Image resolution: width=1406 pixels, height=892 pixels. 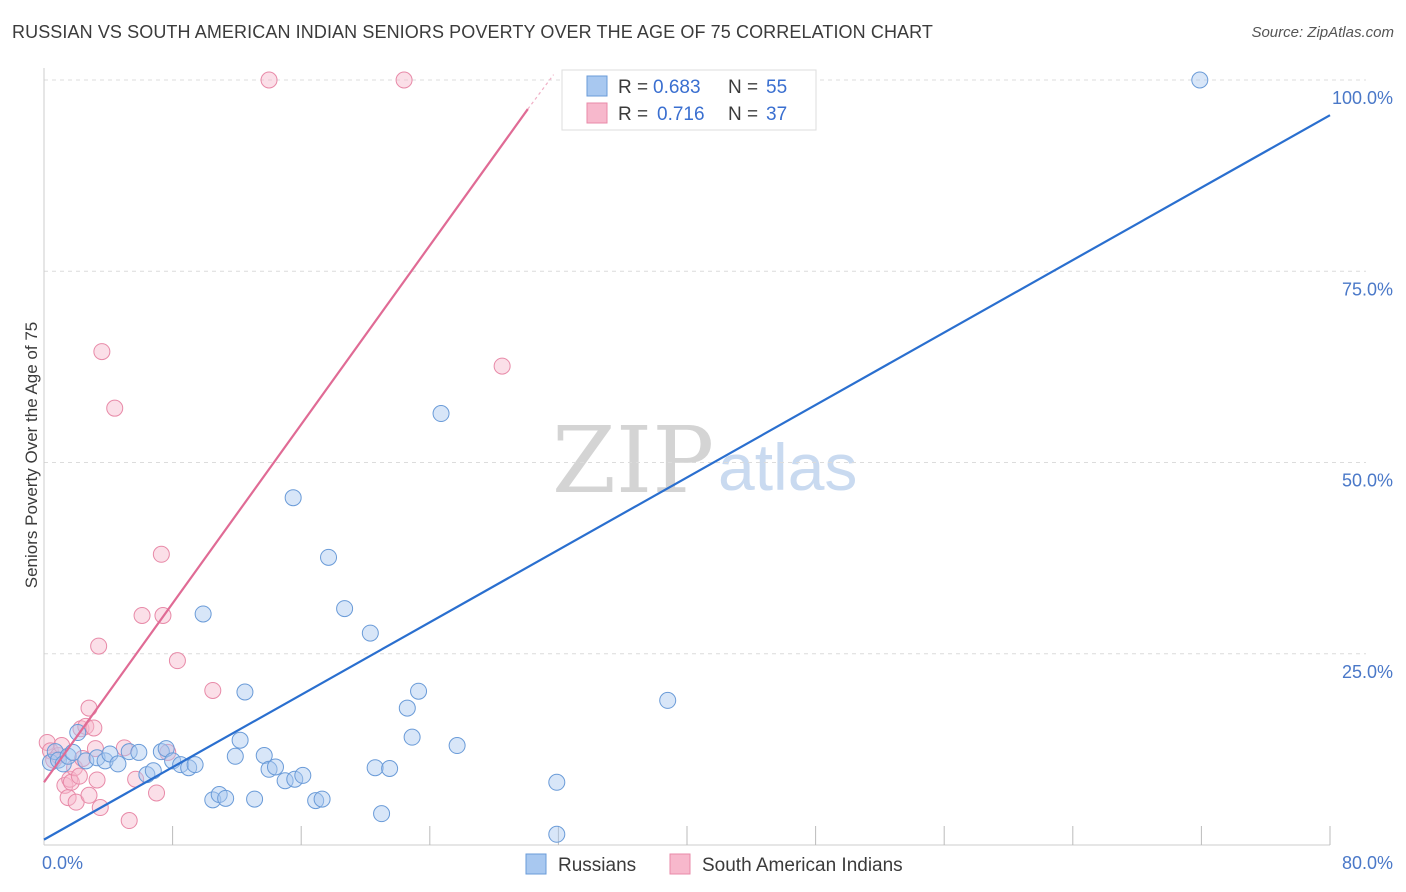 I want to click on russians-n-label: N =, so click(x=743, y=87).